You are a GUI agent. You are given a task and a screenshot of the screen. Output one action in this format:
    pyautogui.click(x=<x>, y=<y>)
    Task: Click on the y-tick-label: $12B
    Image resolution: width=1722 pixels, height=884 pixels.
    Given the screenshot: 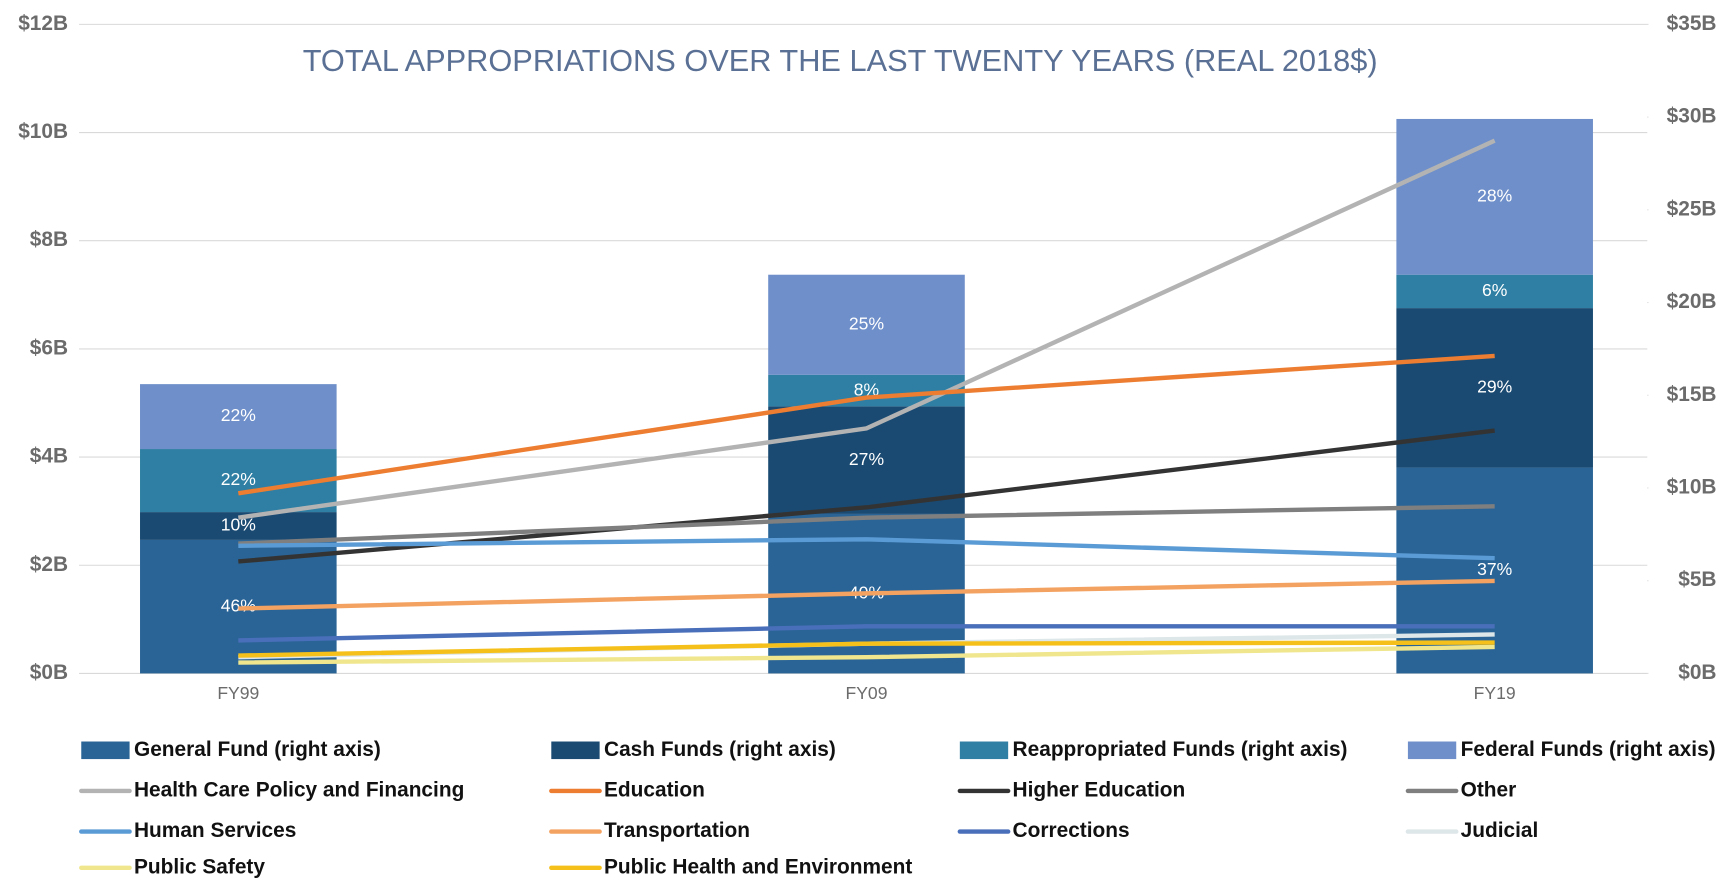 What is the action you would take?
    pyautogui.click(x=43, y=23)
    